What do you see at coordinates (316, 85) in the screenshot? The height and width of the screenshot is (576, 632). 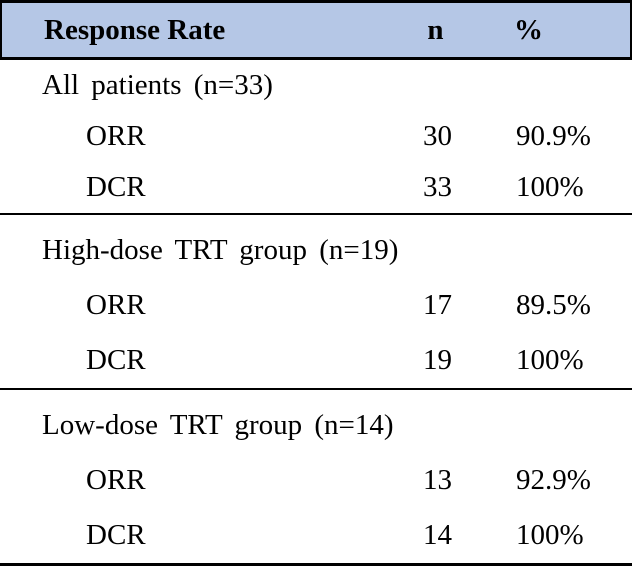 I see `group-row: All patients (n=33)` at bounding box center [316, 85].